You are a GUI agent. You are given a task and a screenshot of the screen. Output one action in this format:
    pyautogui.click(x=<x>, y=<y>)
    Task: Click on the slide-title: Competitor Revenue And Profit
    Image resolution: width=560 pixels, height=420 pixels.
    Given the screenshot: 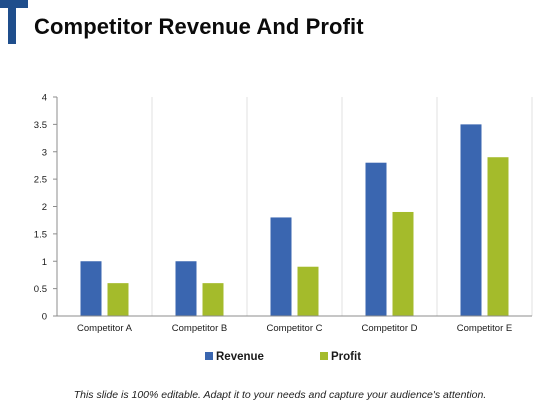 What is the action you would take?
    pyautogui.click(x=199, y=26)
    